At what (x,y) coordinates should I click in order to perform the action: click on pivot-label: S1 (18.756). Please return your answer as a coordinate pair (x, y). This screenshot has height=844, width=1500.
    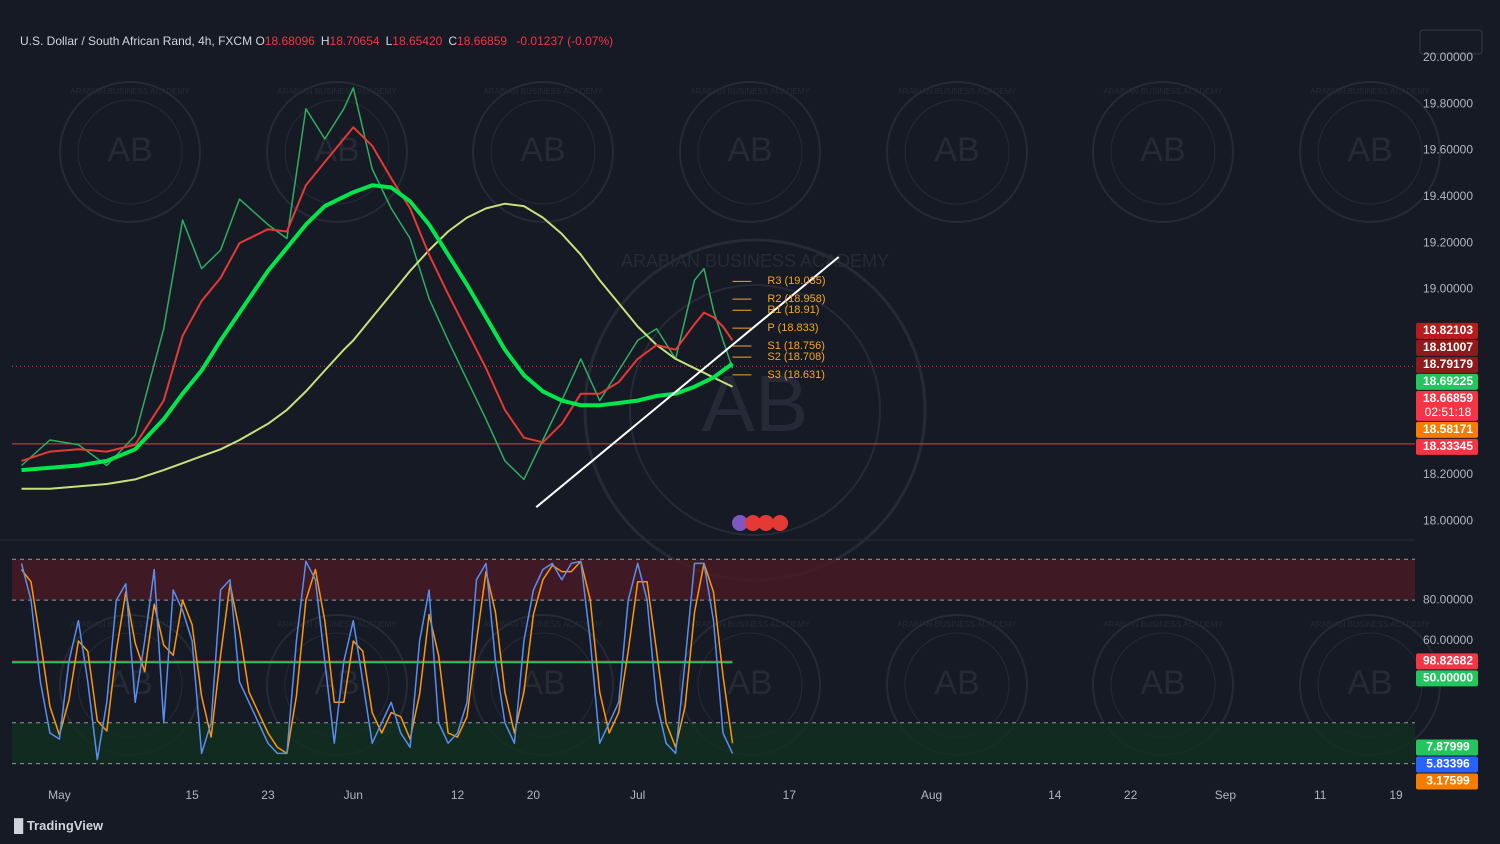
    Looking at the image, I should click on (795, 346).